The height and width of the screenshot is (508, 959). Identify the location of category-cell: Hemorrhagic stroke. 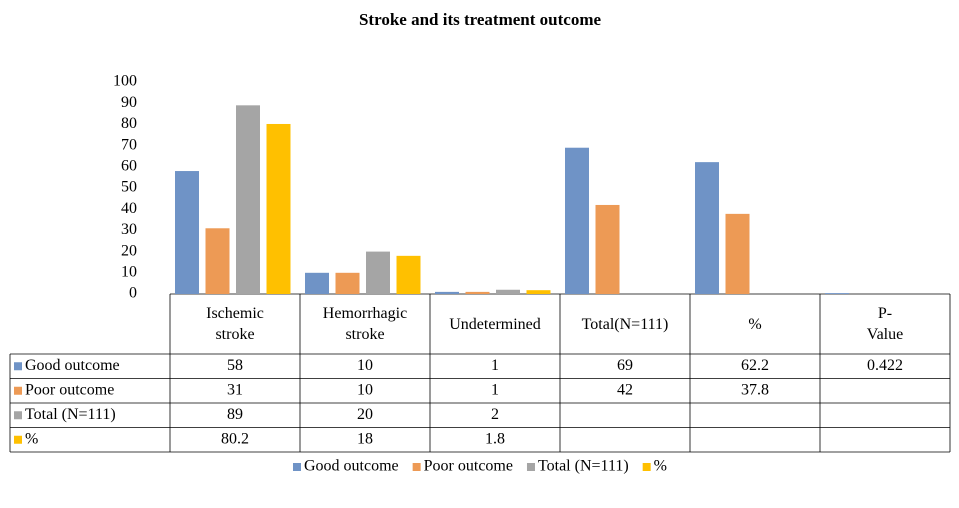
(365, 324).